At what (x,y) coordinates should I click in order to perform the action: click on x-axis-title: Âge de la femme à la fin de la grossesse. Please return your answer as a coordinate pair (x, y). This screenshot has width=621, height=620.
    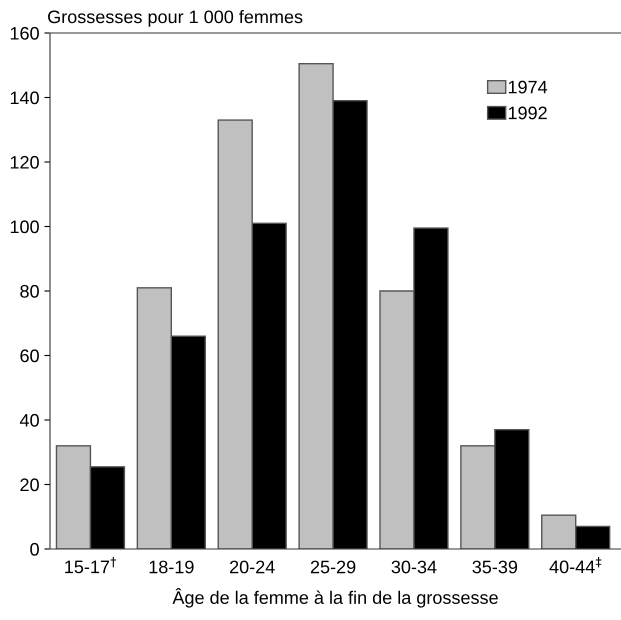
    Looking at the image, I should click on (335, 598).